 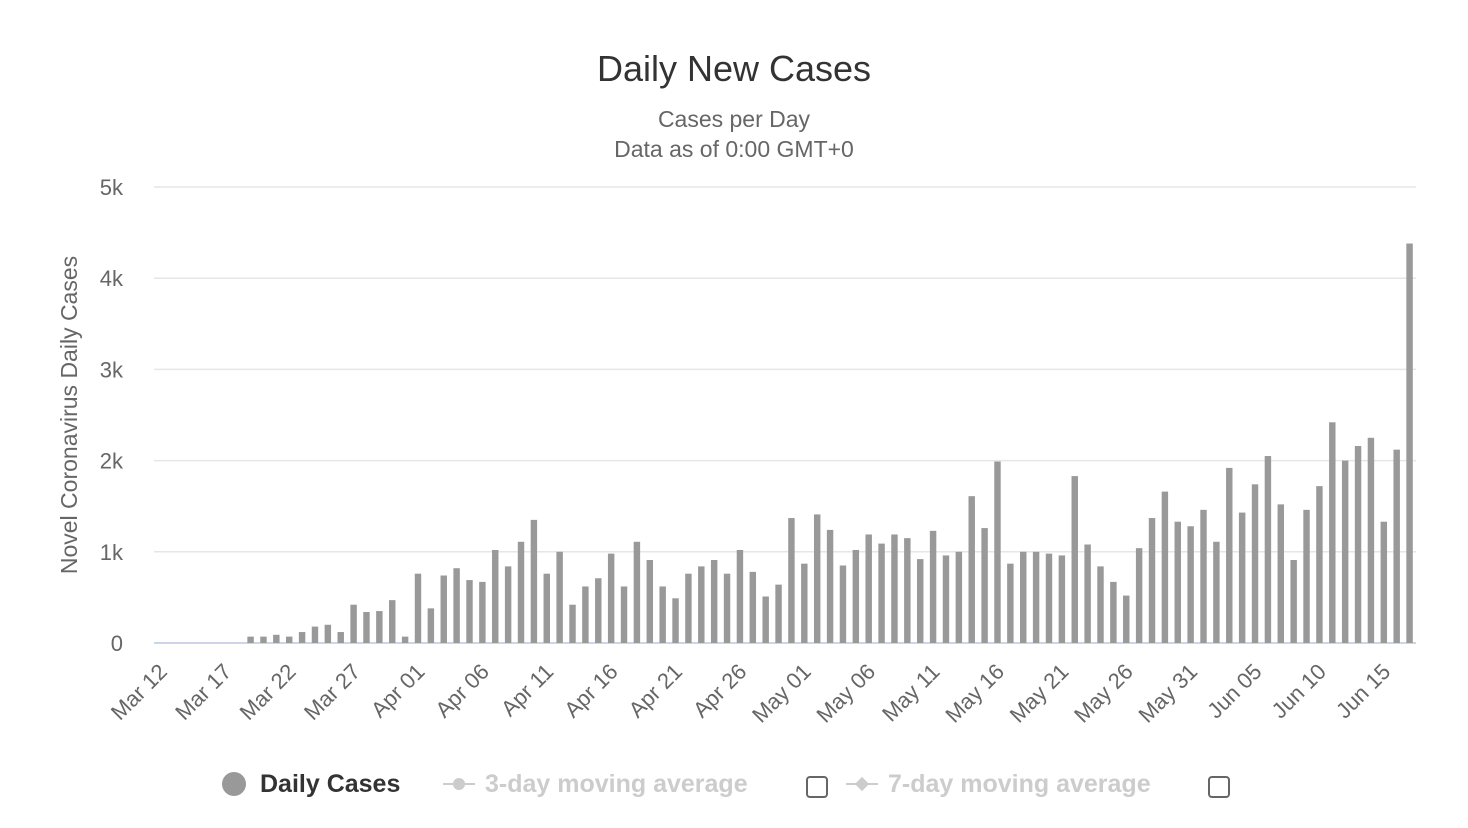 What do you see at coordinates (817, 787) in the screenshot?
I see `3-day-average-checkbox` at bounding box center [817, 787].